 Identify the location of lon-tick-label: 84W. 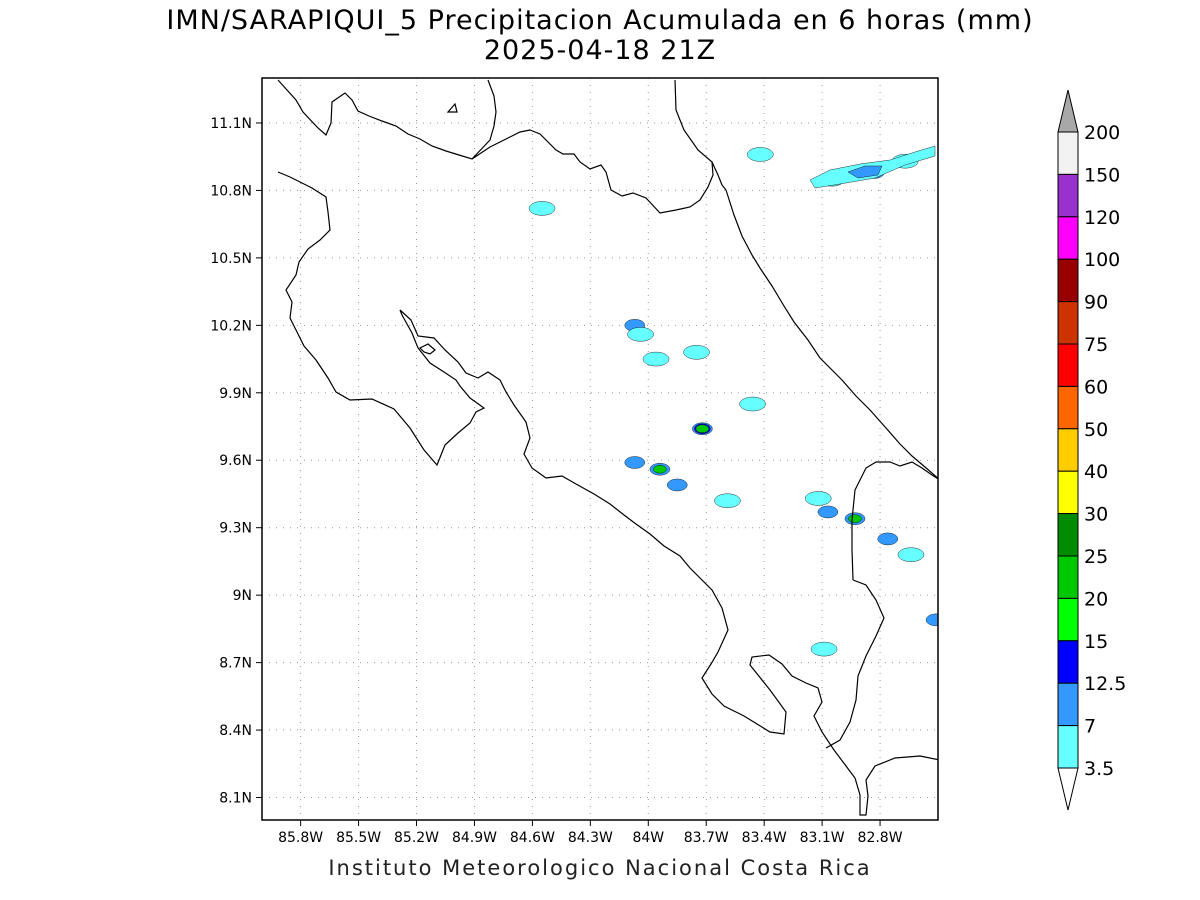
(648, 838).